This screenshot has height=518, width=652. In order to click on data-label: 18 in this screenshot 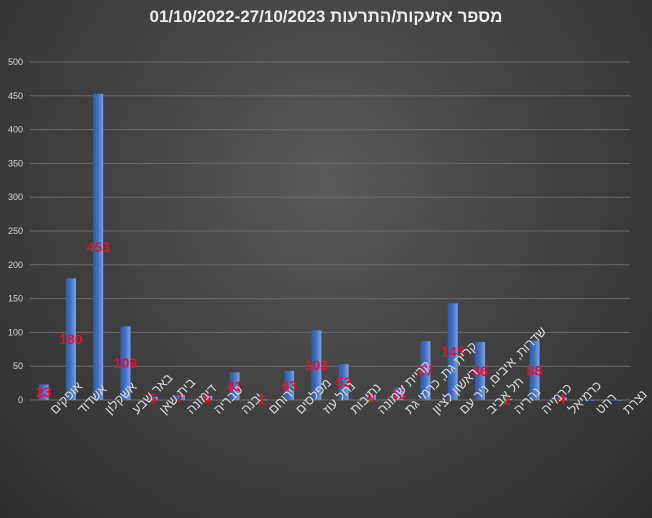, I will do `click(398, 394)`.